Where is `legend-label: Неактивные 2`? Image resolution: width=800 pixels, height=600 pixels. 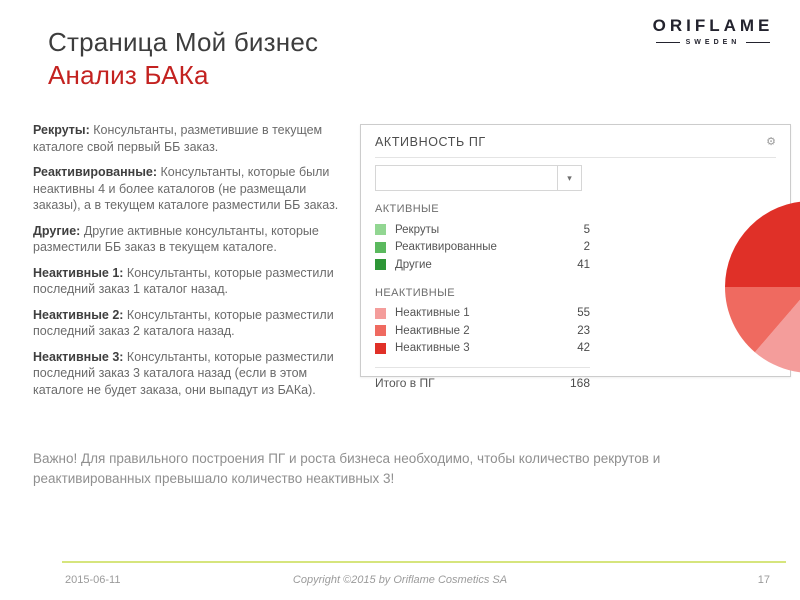
legend-label: Неактивные 2 is located at coordinates (432, 330).